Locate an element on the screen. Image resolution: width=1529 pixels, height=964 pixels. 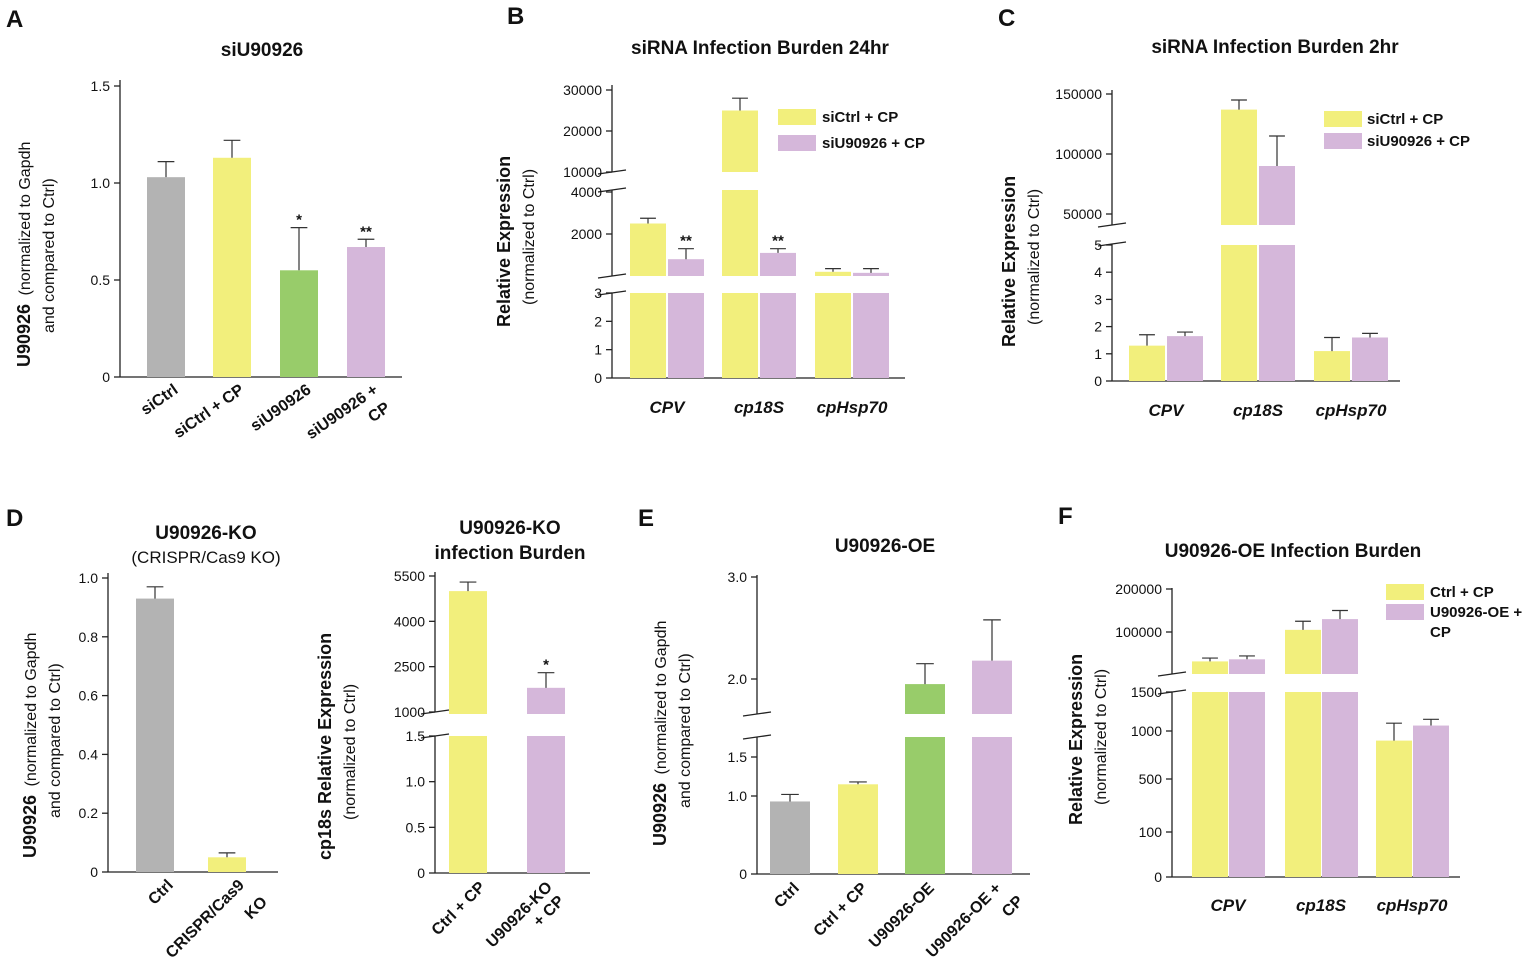
panel-f-ytick-low-0: 0 is located at coordinates (1158, 877).